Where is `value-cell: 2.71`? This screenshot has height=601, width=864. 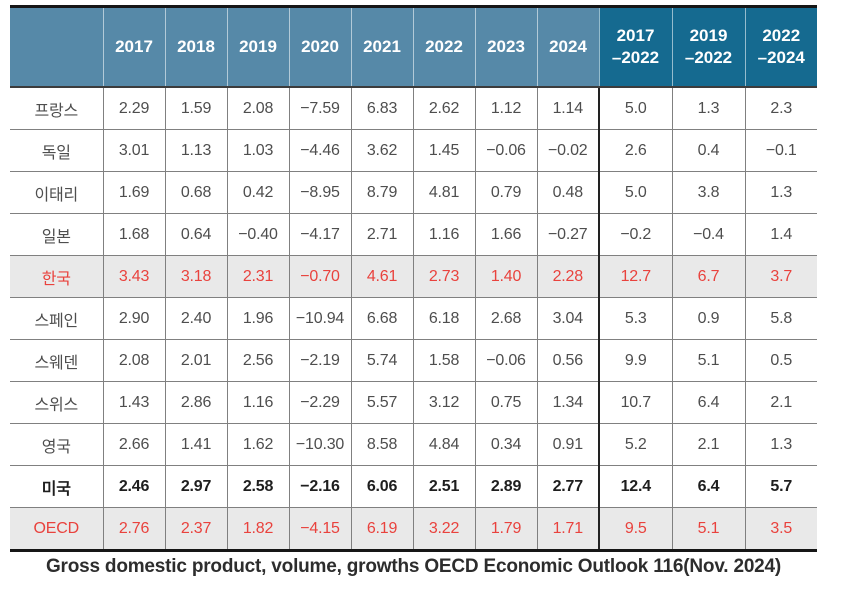 value-cell: 2.71 is located at coordinates (382, 234).